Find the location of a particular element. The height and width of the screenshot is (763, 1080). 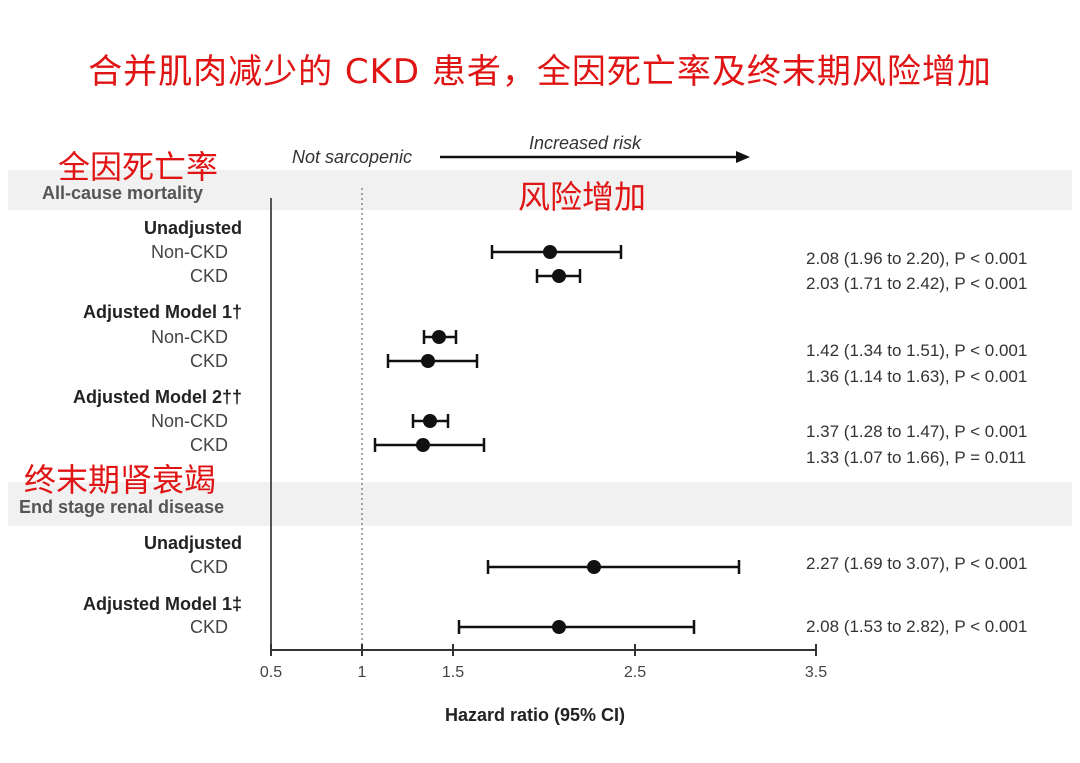

row-value: 1.42 (1.34 to 1.51), P < 0.001 is located at coordinates (917, 350).